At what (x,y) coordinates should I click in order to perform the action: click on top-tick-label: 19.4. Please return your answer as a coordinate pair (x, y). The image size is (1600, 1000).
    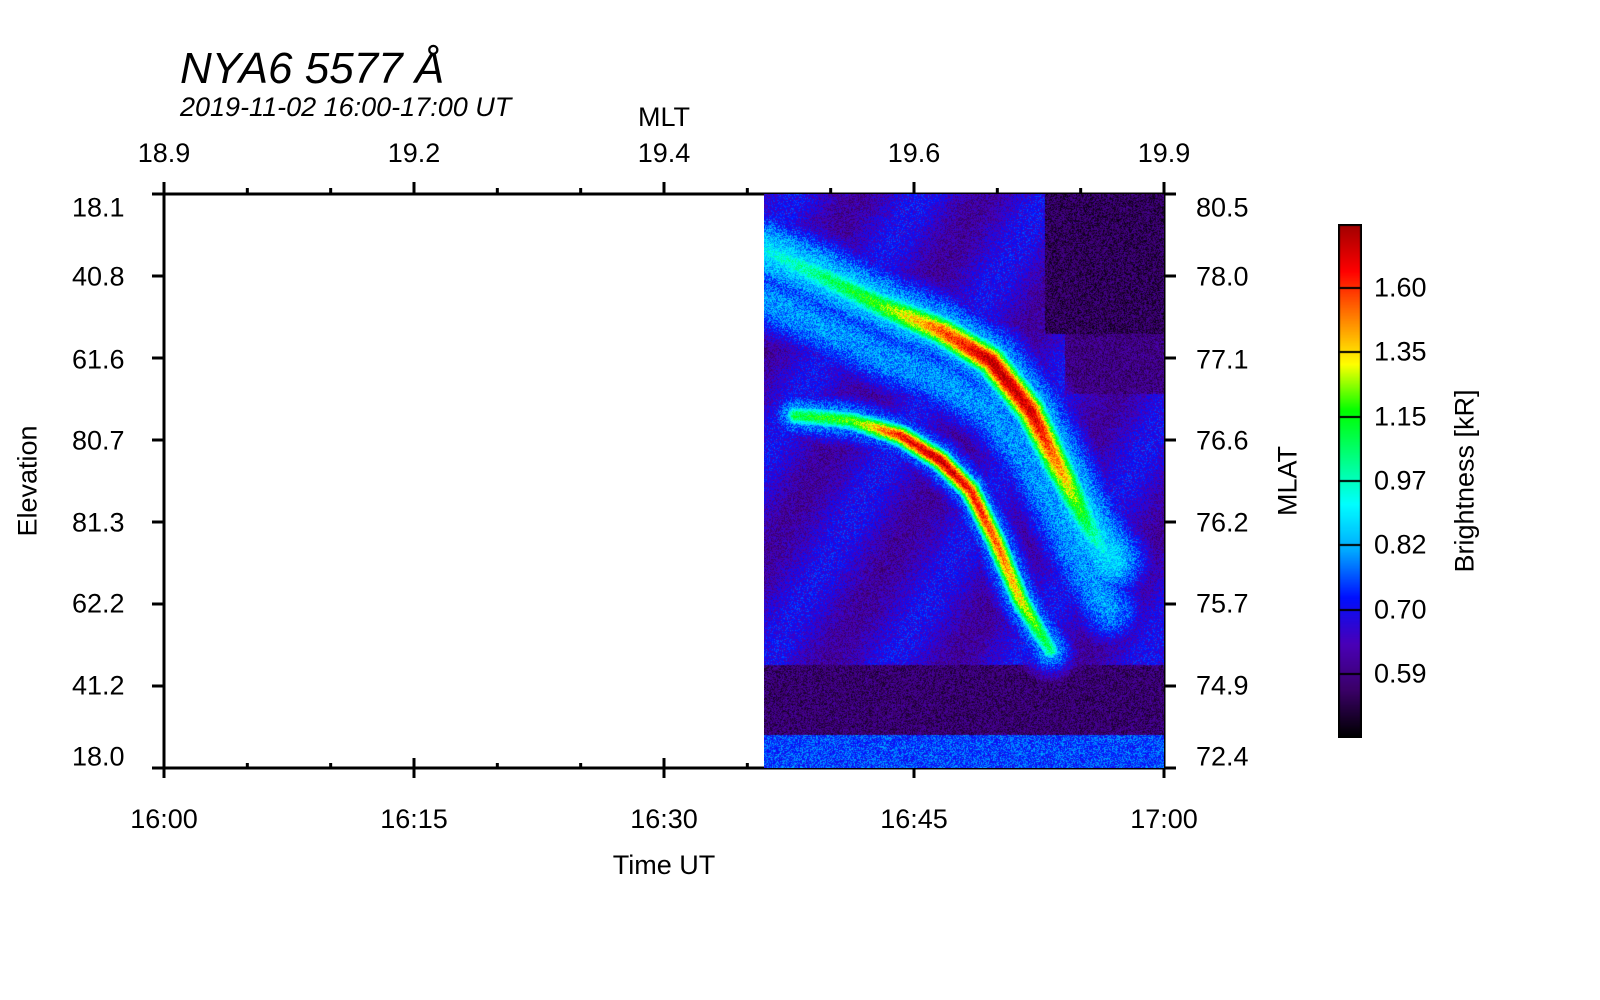
    Looking at the image, I should click on (664, 153).